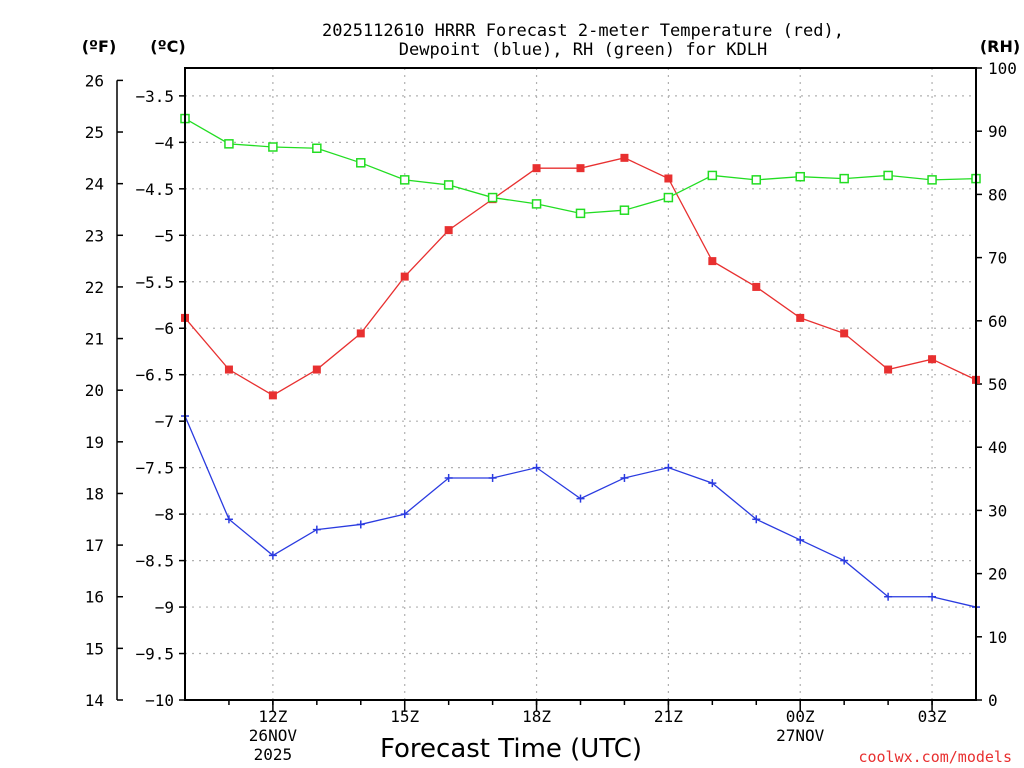 This screenshot has width=1024, height=768. What do you see at coordinates (932, 716) in the screenshot?
I see `x-tick-label: 03Z` at bounding box center [932, 716].